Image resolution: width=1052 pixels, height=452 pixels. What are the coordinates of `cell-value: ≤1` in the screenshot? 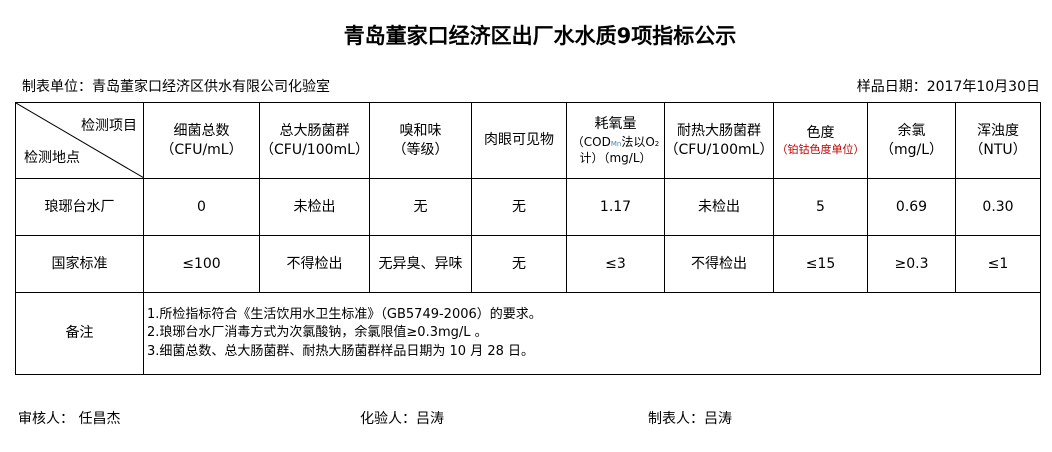 It's located at (998, 263).